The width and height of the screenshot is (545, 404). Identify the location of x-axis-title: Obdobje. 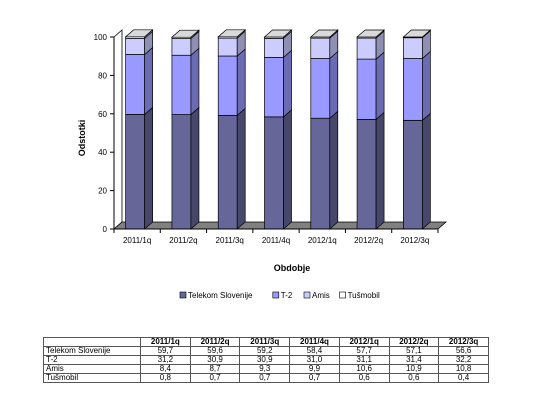
(292, 268).